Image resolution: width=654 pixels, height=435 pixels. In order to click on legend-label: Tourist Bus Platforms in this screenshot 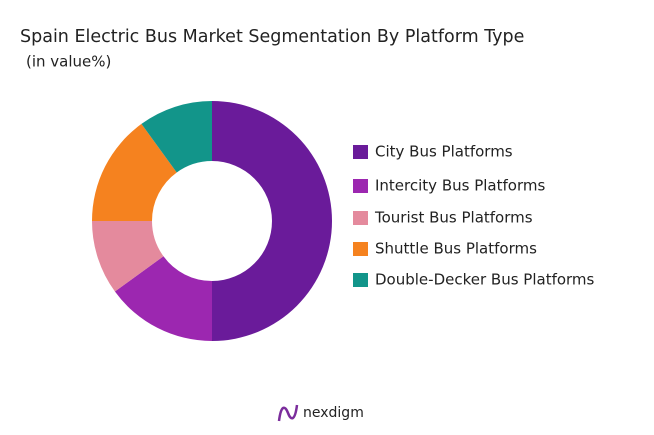, I will do `click(453, 218)`.